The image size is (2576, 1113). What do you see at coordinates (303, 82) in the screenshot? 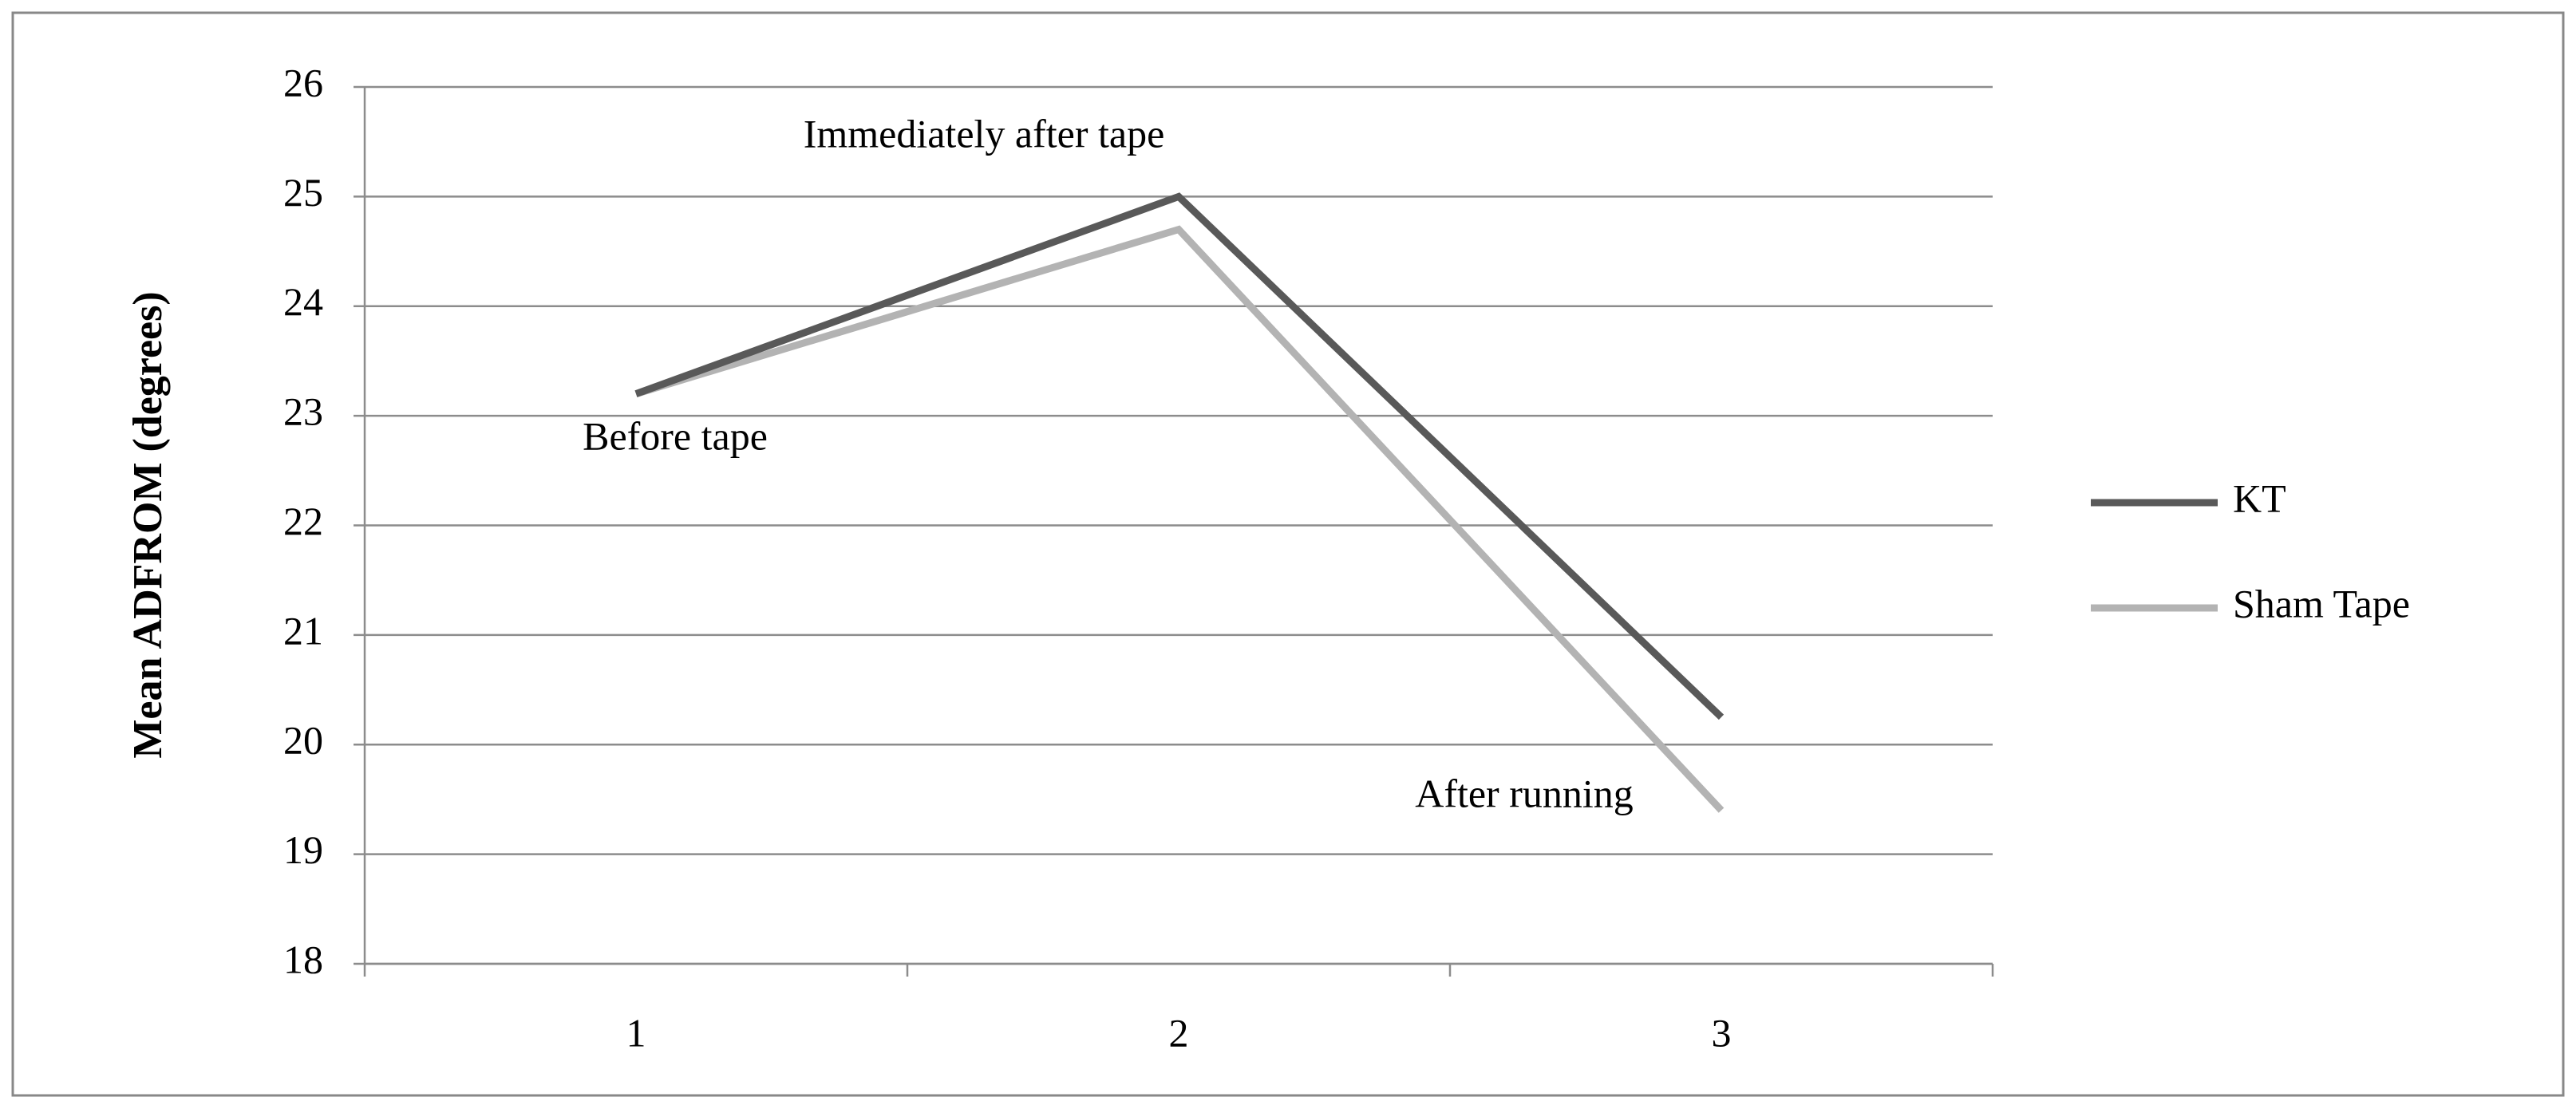
I see `y-tick-label: 26` at bounding box center [303, 82].